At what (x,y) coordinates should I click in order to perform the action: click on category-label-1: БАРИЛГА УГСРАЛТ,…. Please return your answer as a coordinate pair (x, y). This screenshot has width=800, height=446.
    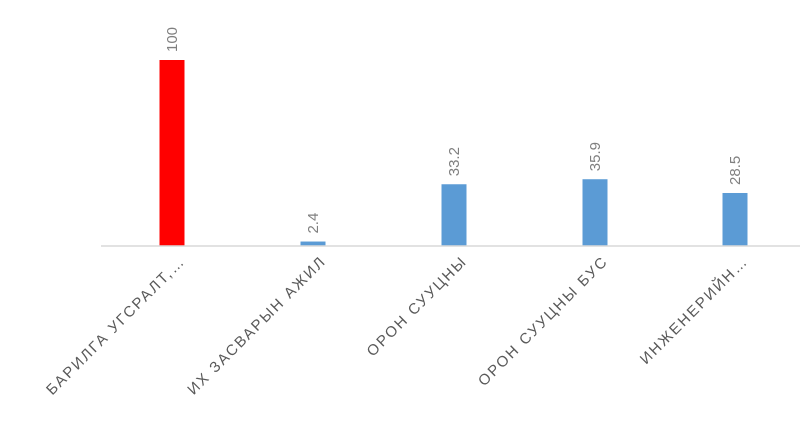
    Looking at the image, I should click on (116, 326).